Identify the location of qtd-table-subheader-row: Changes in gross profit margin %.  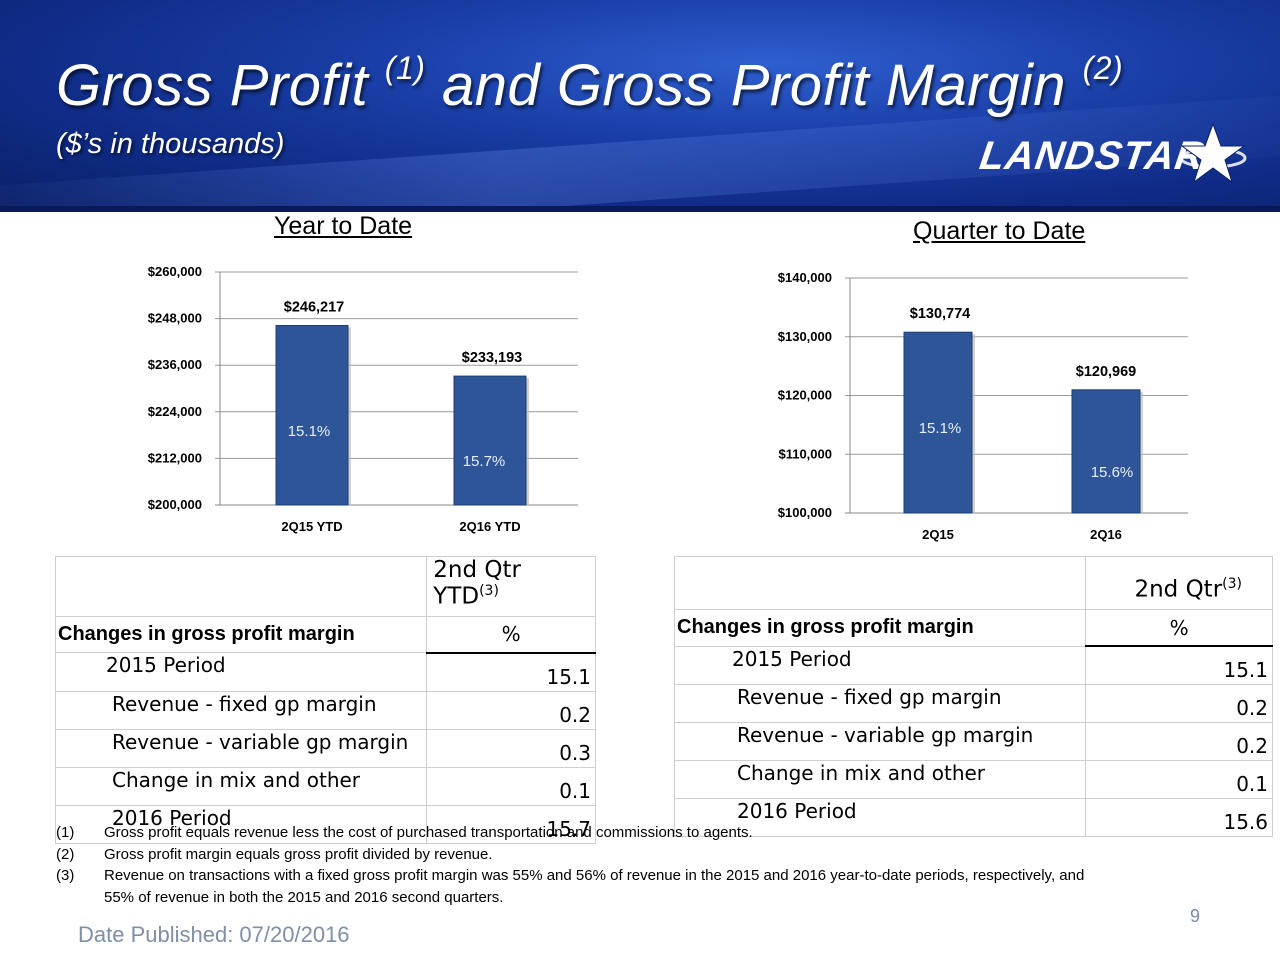
(973, 628).